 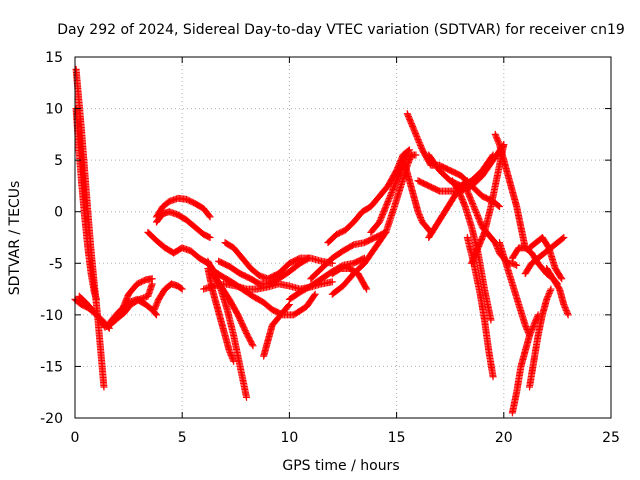 What do you see at coordinates (51, 419) in the screenshot?
I see `y-tick-label: -20` at bounding box center [51, 419].